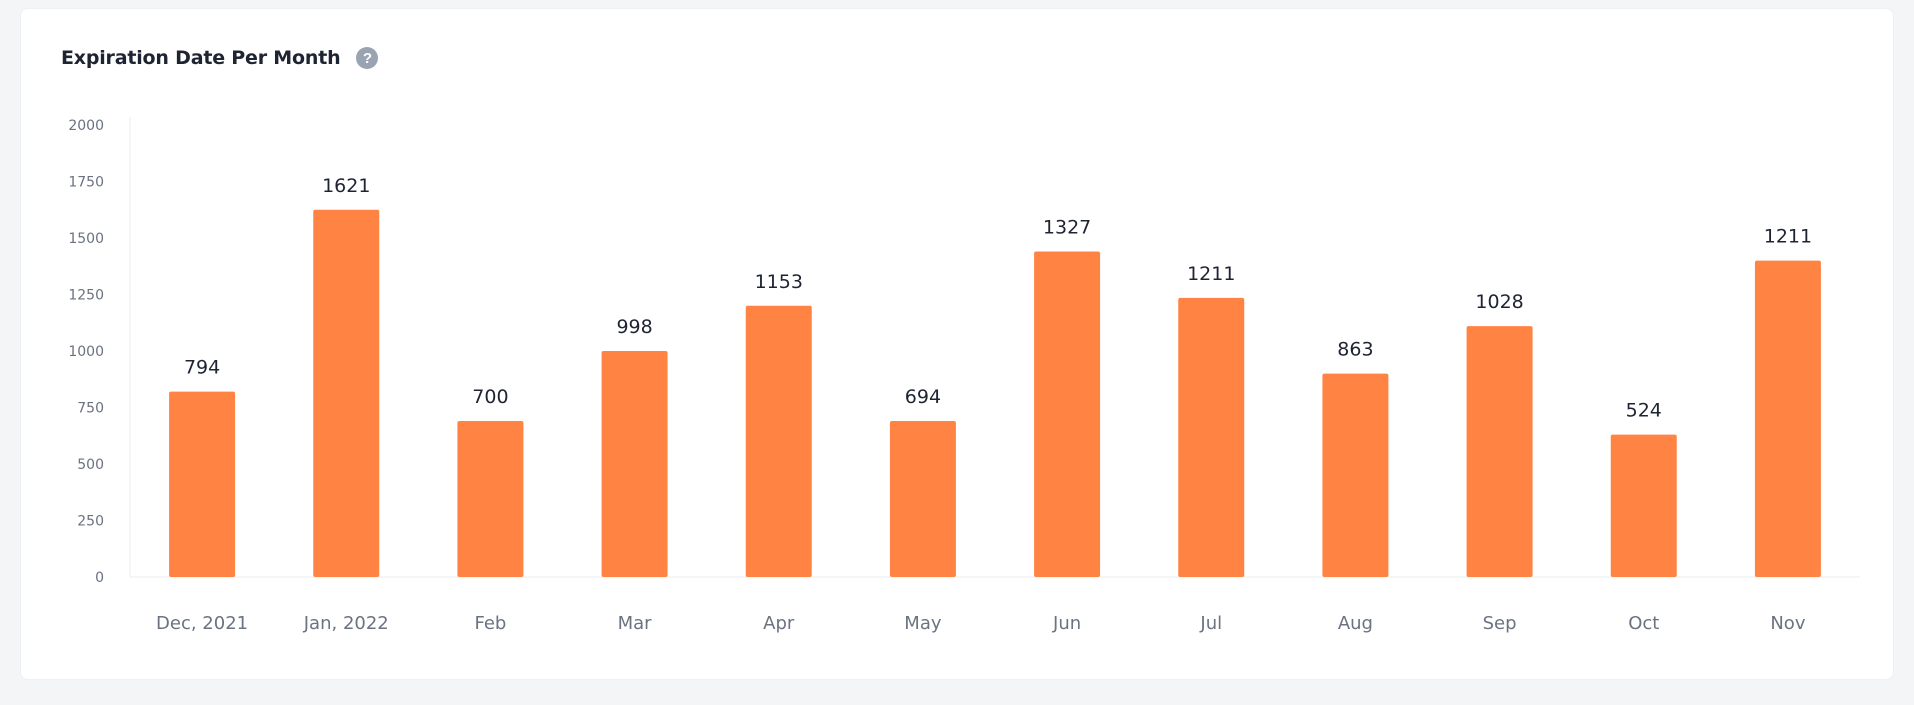 This screenshot has width=1914, height=705. What do you see at coordinates (1500, 623) in the screenshot?
I see `x-tick-label: Sep` at bounding box center [1500, 623].